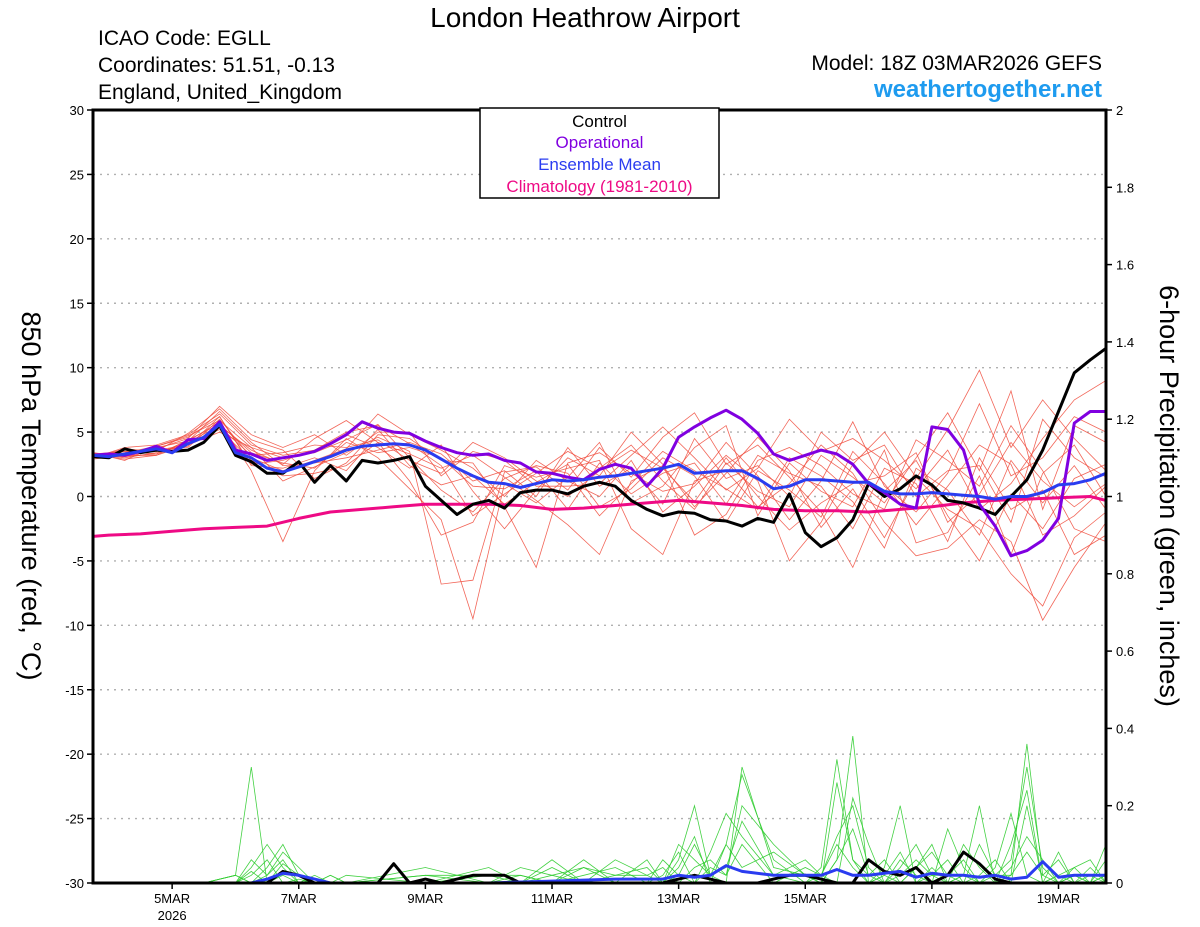 This screenshot has width=1200, height=927. I want to click on x-tick-label: 13MAR, so click(678, 898).